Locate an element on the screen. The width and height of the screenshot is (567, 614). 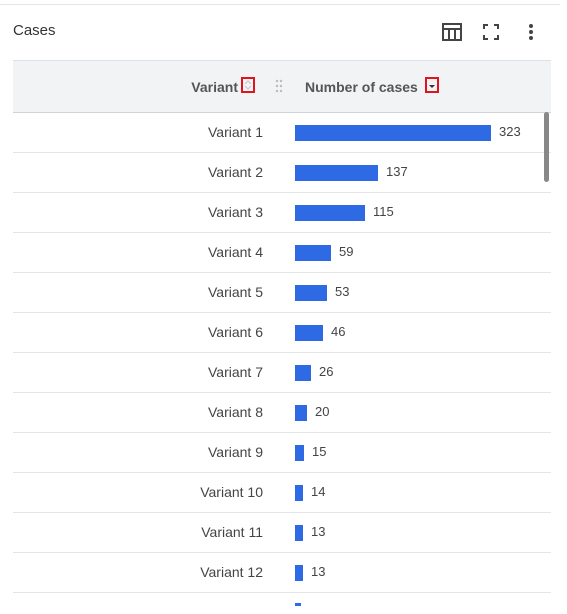
variant-cell: Variant 12 is located at coordinates (231, 572).